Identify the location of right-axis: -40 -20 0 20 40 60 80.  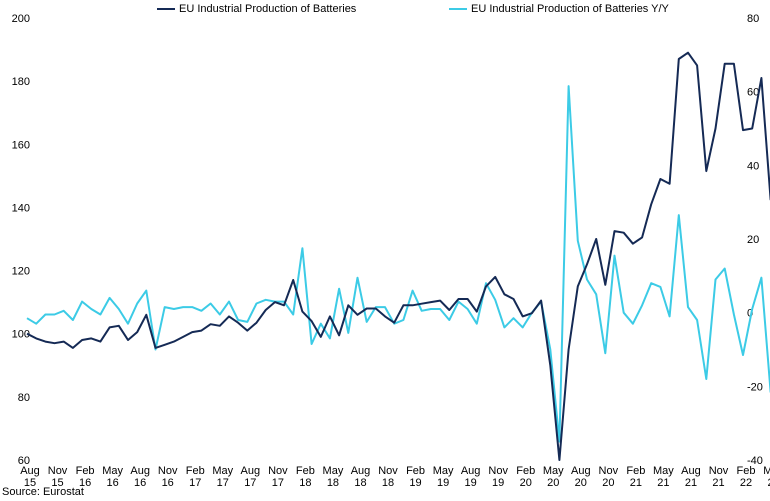
(755, 240).